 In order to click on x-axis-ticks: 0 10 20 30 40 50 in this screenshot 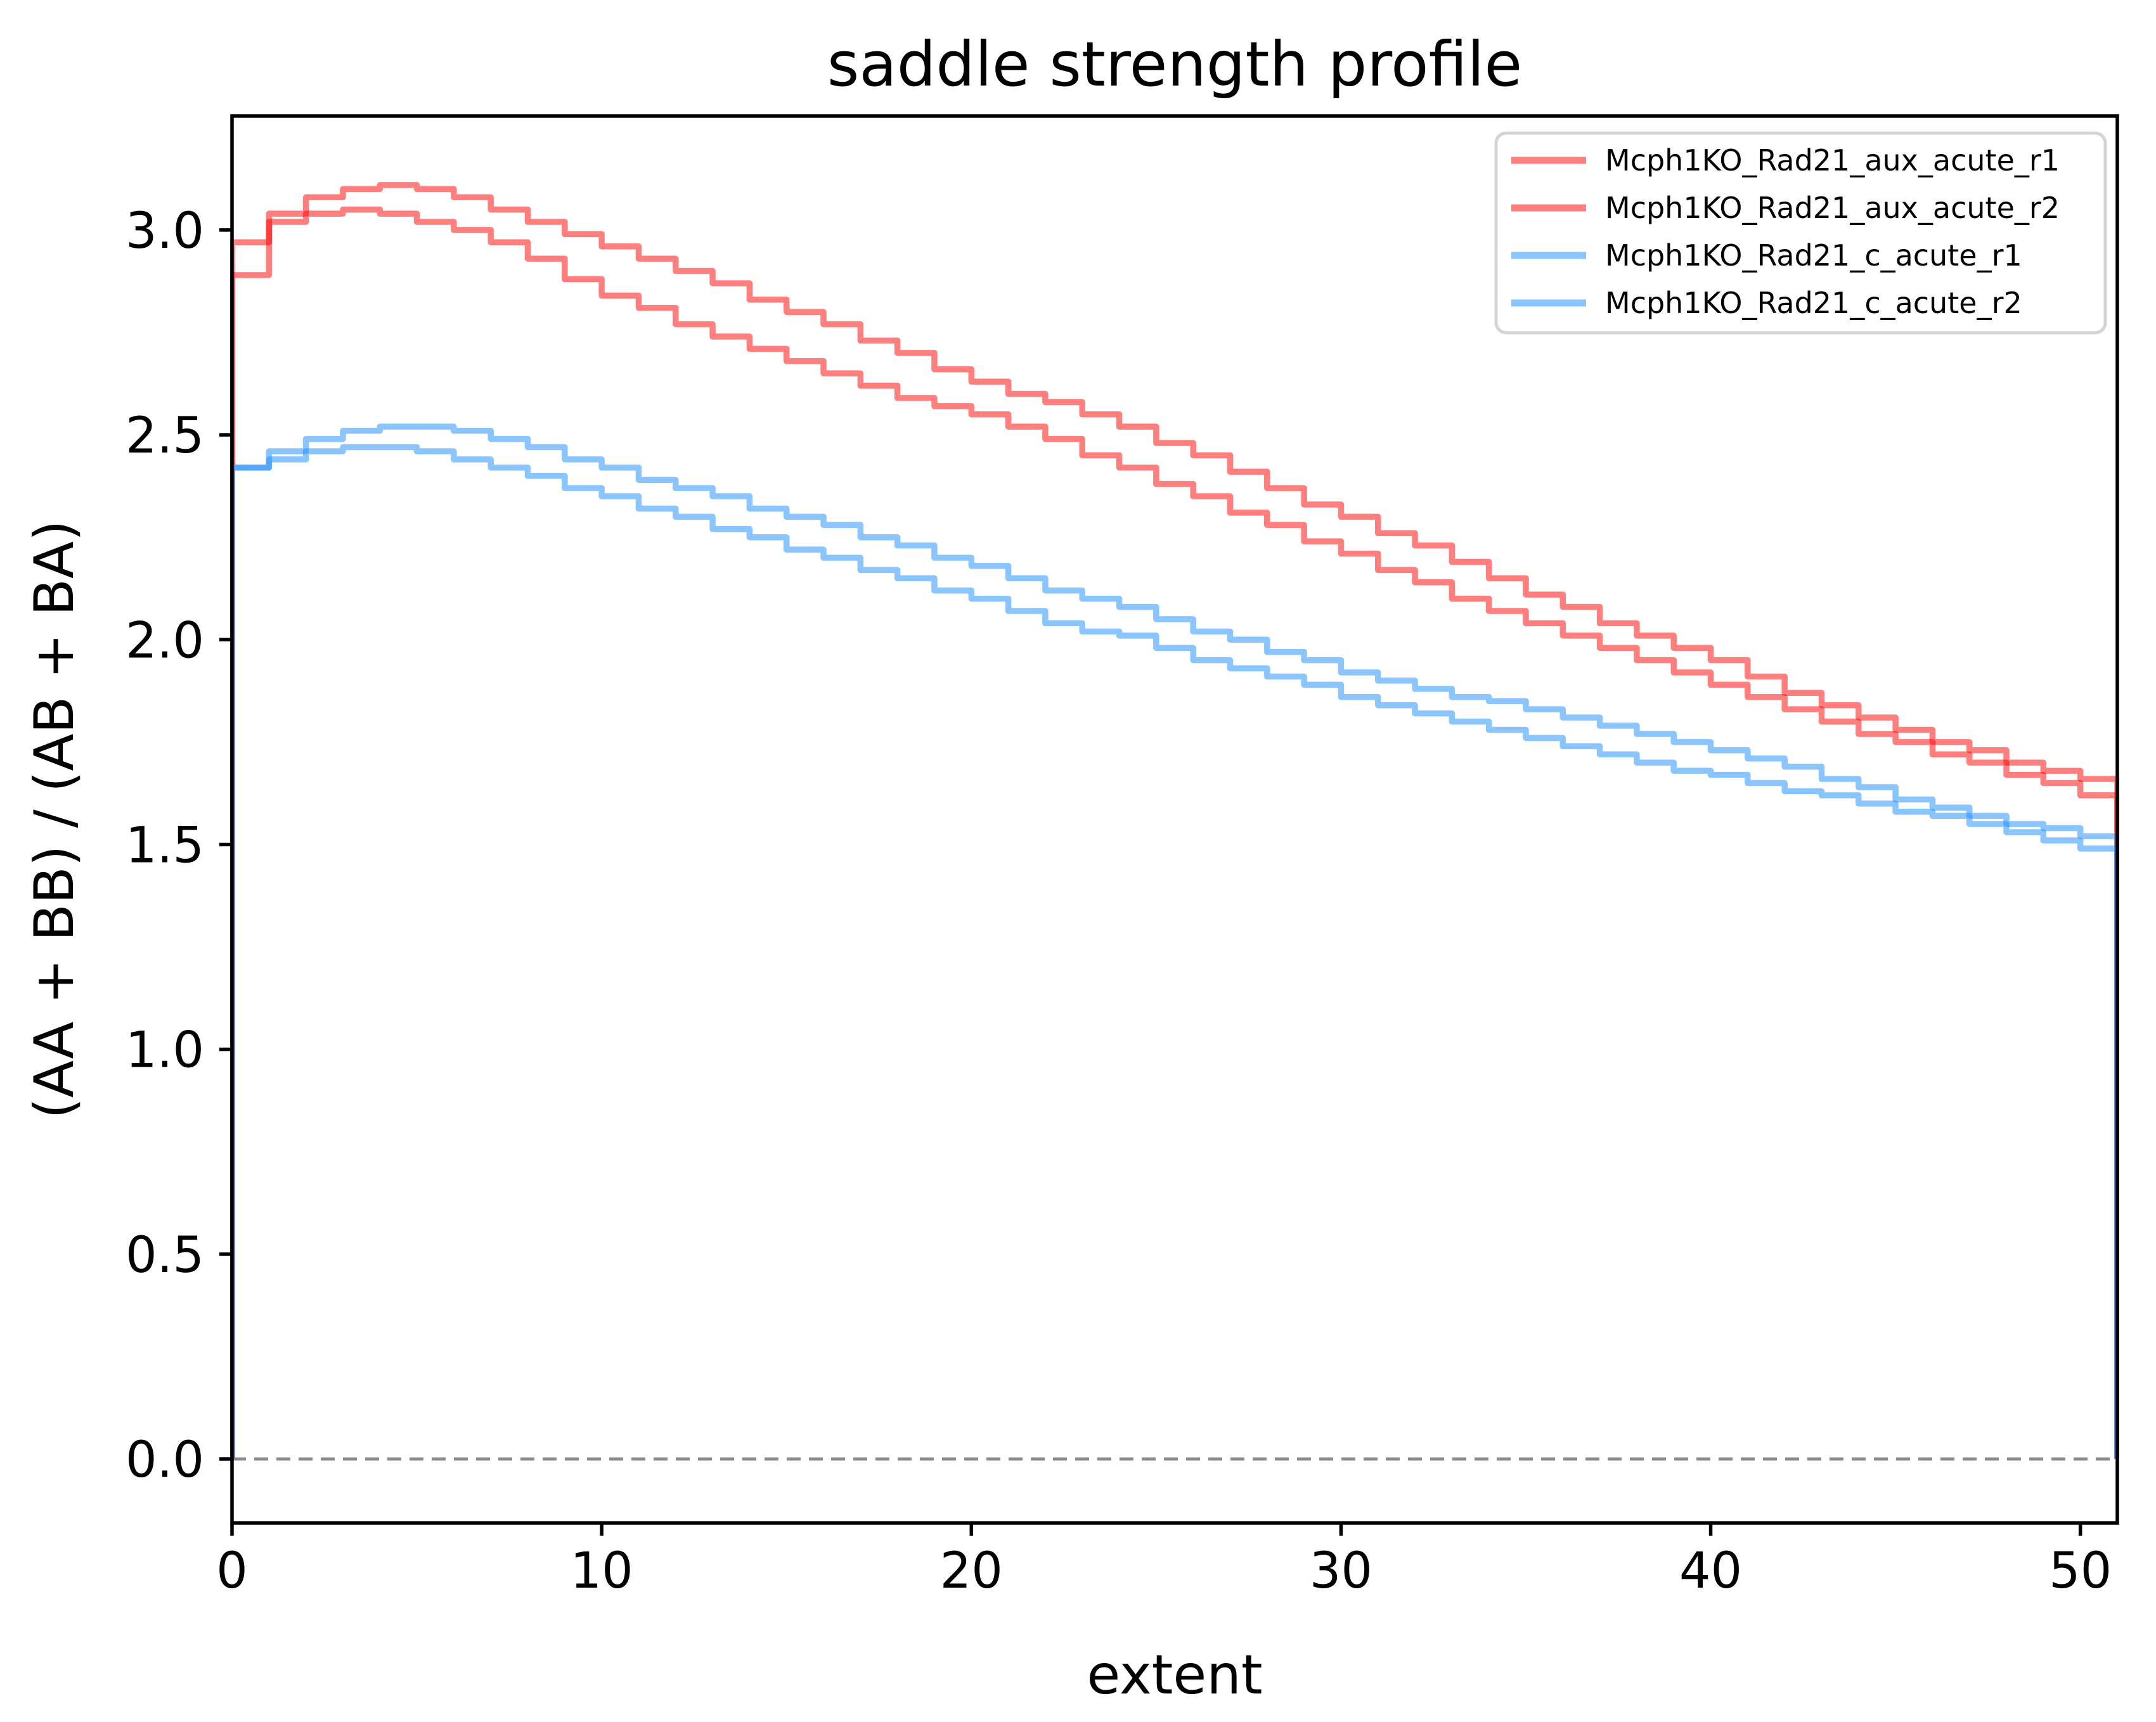, I will do `click(1164, 1561)`.